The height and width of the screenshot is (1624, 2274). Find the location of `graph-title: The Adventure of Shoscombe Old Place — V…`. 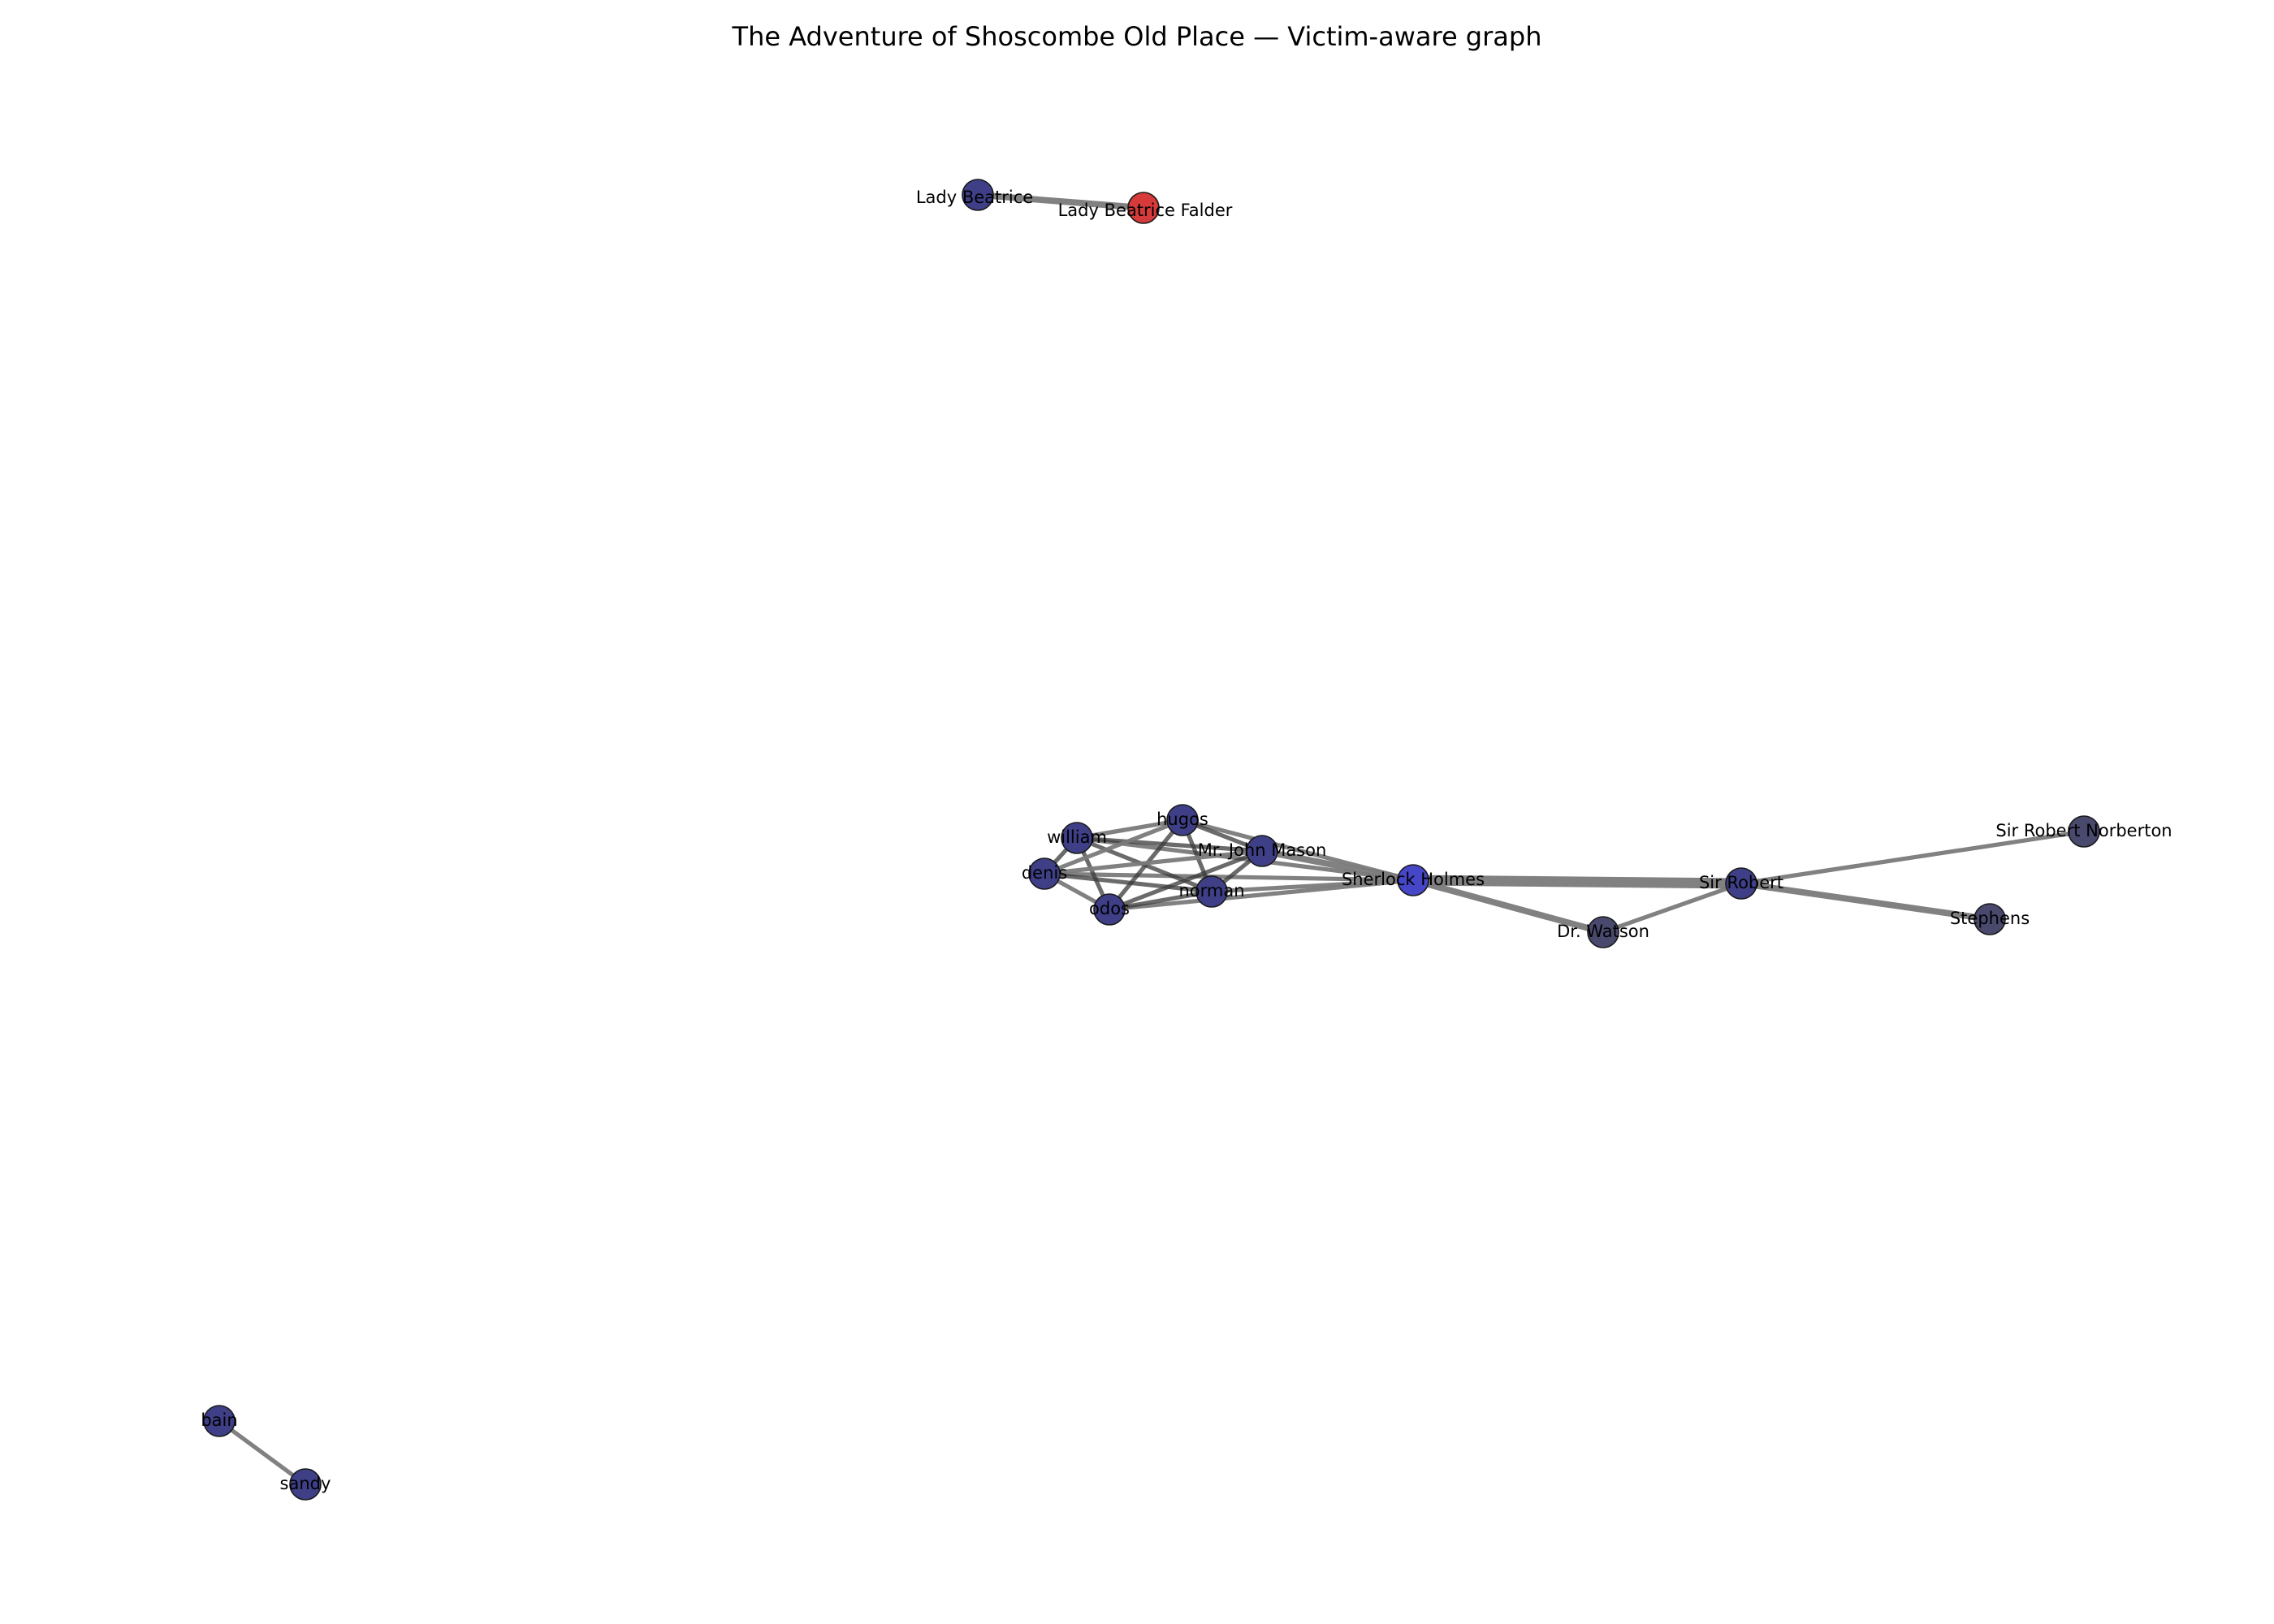

graph-title: The Adventure of Shoscombe Old Place — V… is located at coordinates (1137, 36).